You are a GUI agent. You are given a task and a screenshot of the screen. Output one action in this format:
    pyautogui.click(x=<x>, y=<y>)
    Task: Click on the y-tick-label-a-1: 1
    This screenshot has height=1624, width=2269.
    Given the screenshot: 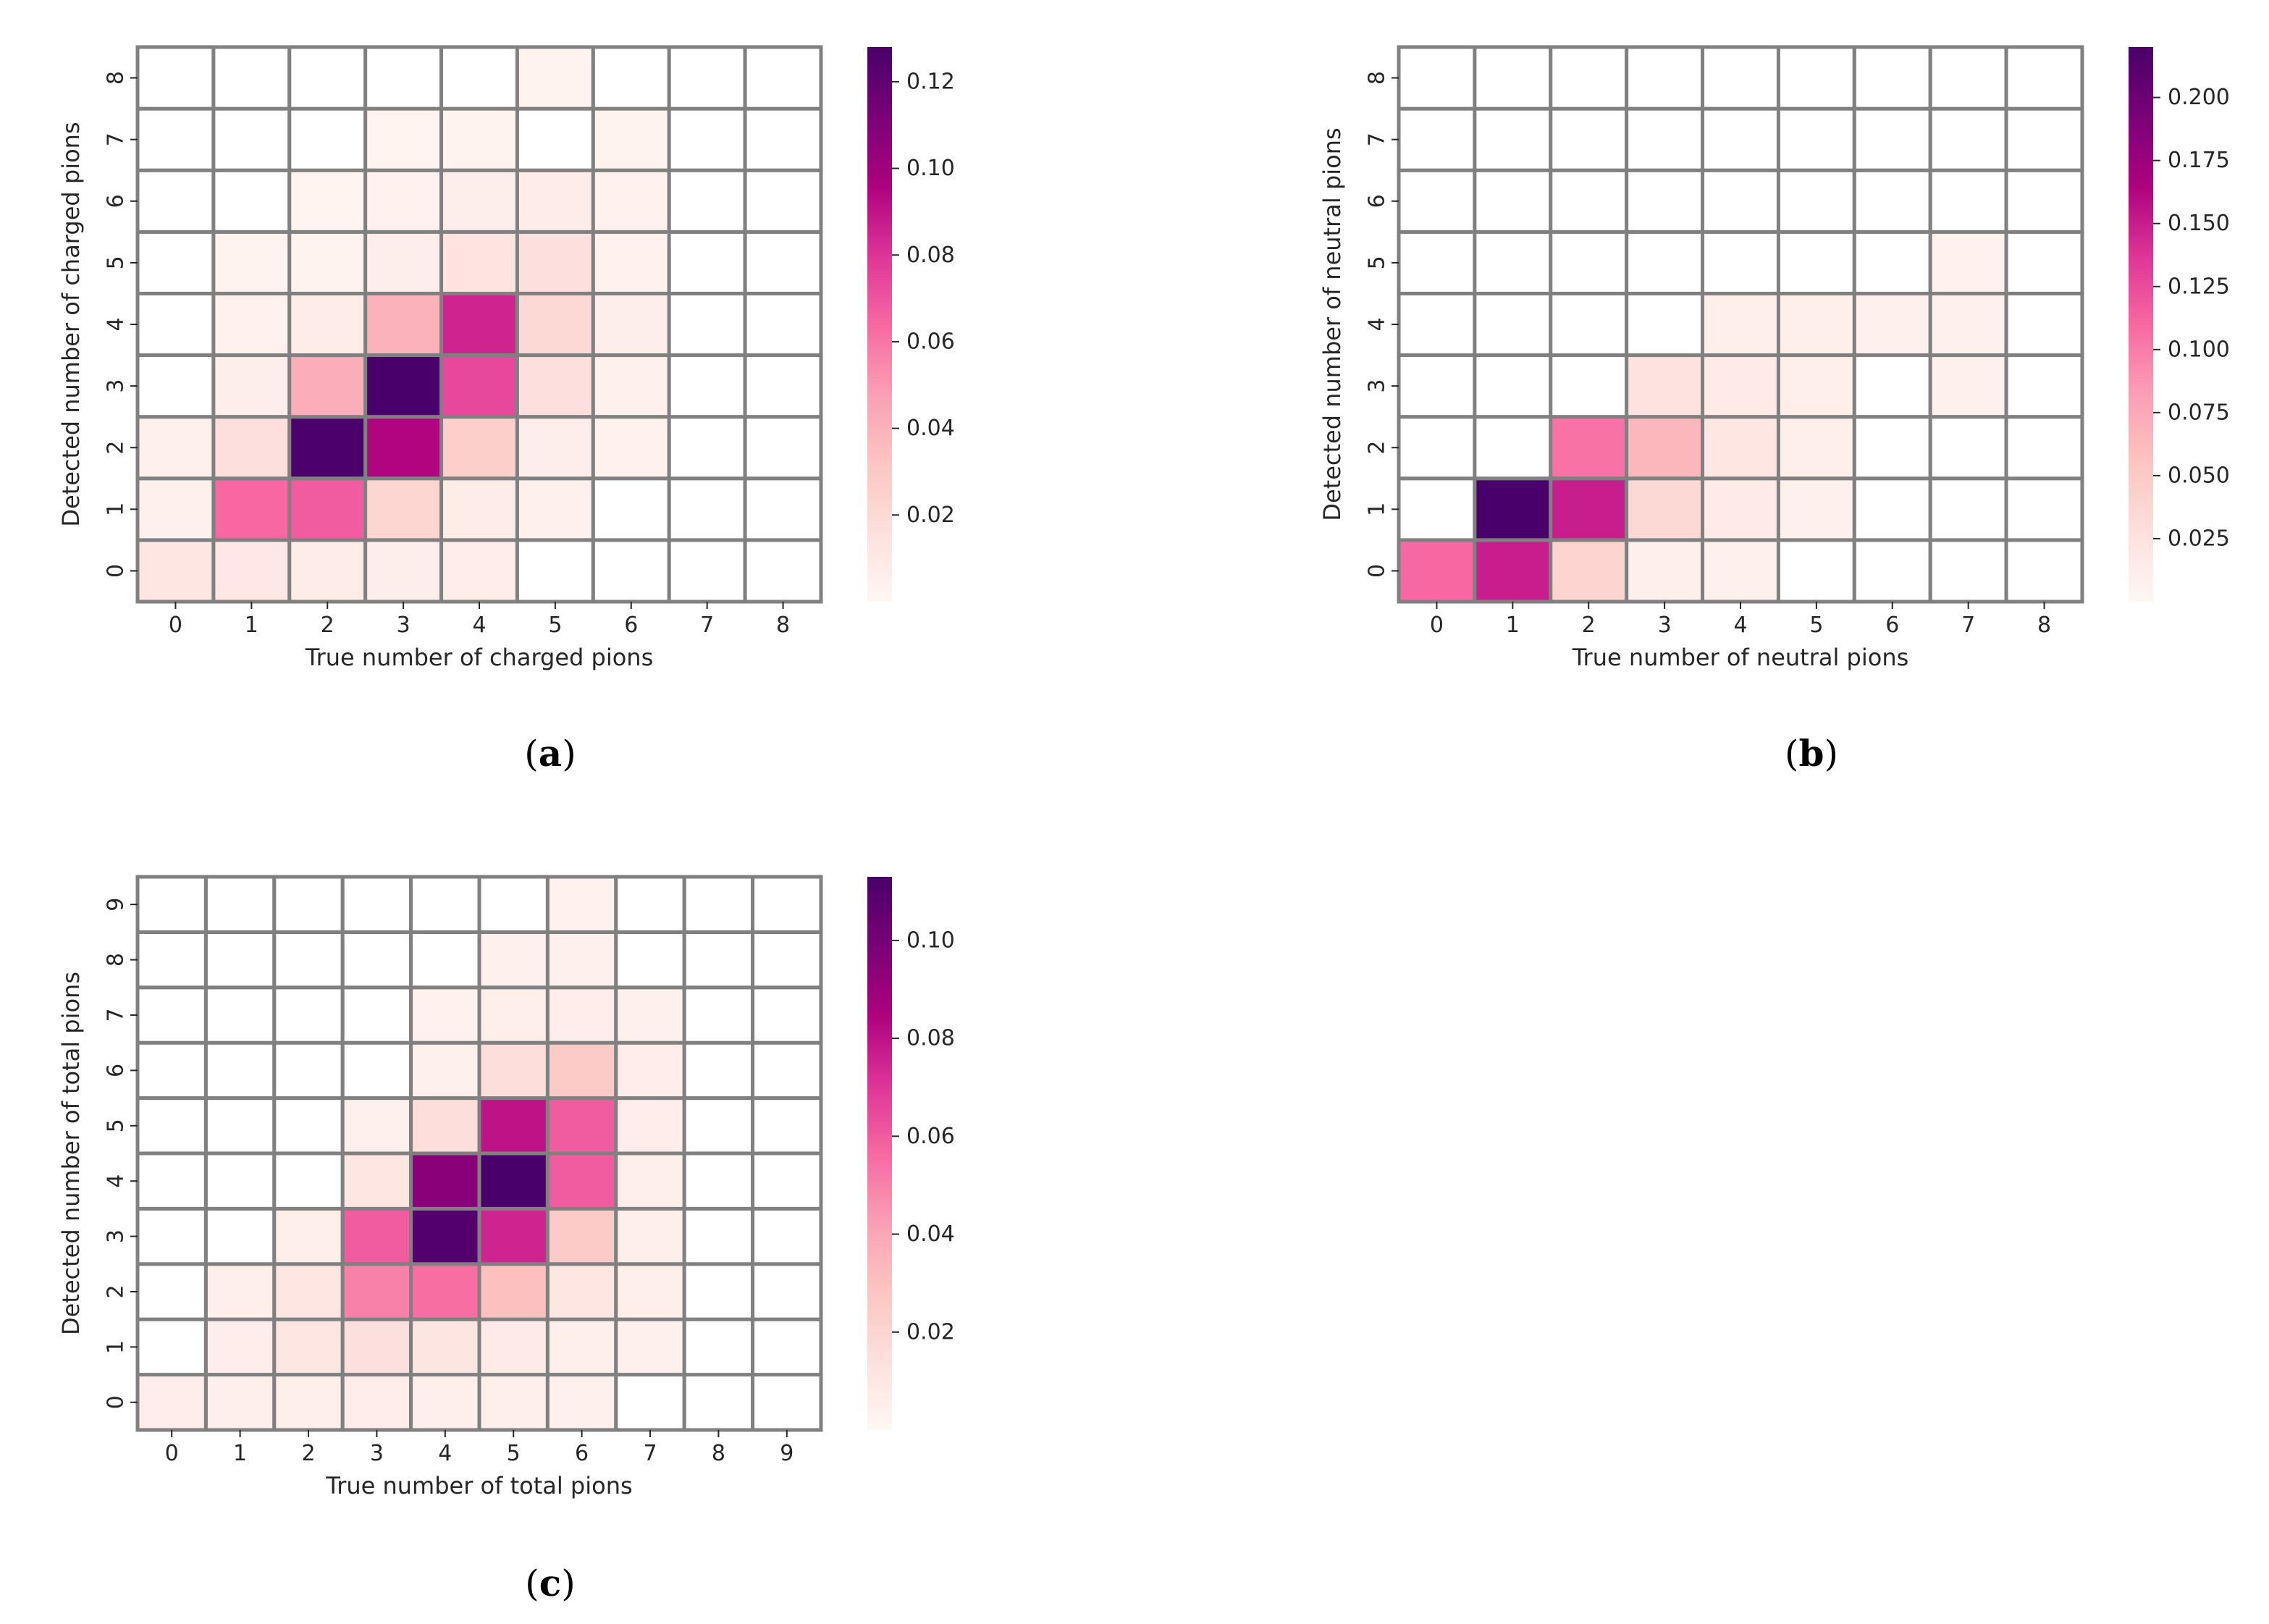 What is the action you would take?
    pyautogui.click(x=116, y=509)
    